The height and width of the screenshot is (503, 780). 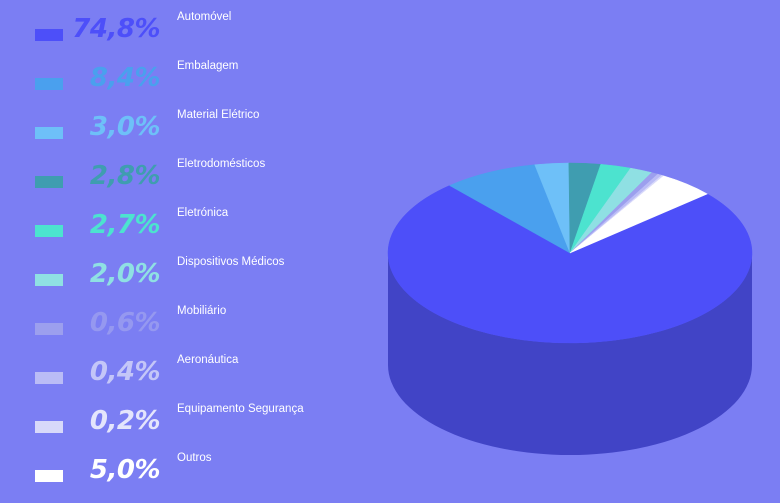 I want to click on legend-item: 74,8% Automóvel, so click(x=180, y=24).